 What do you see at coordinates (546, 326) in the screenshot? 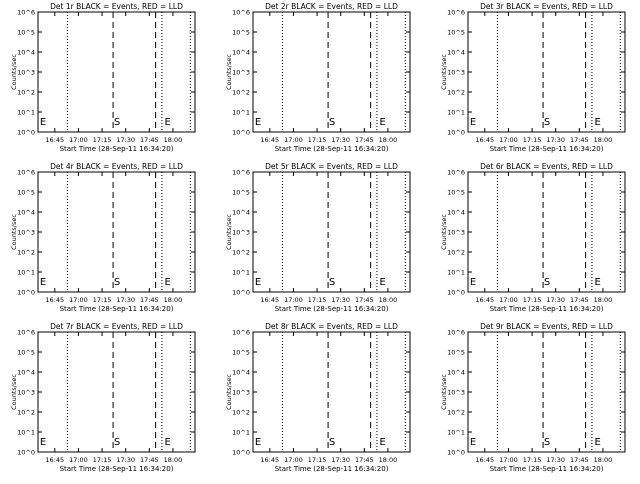
I see `chart-title: Det 9r BLACK = Events, RED = LLD` at bounding box center [546, 326].